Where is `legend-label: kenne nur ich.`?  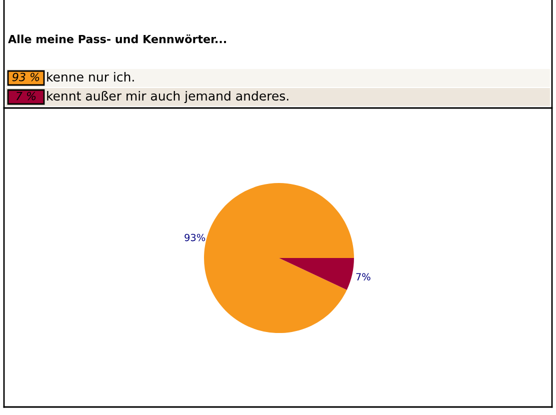 legend-label: kenne nur ich. is located at coordinates (90, 77).